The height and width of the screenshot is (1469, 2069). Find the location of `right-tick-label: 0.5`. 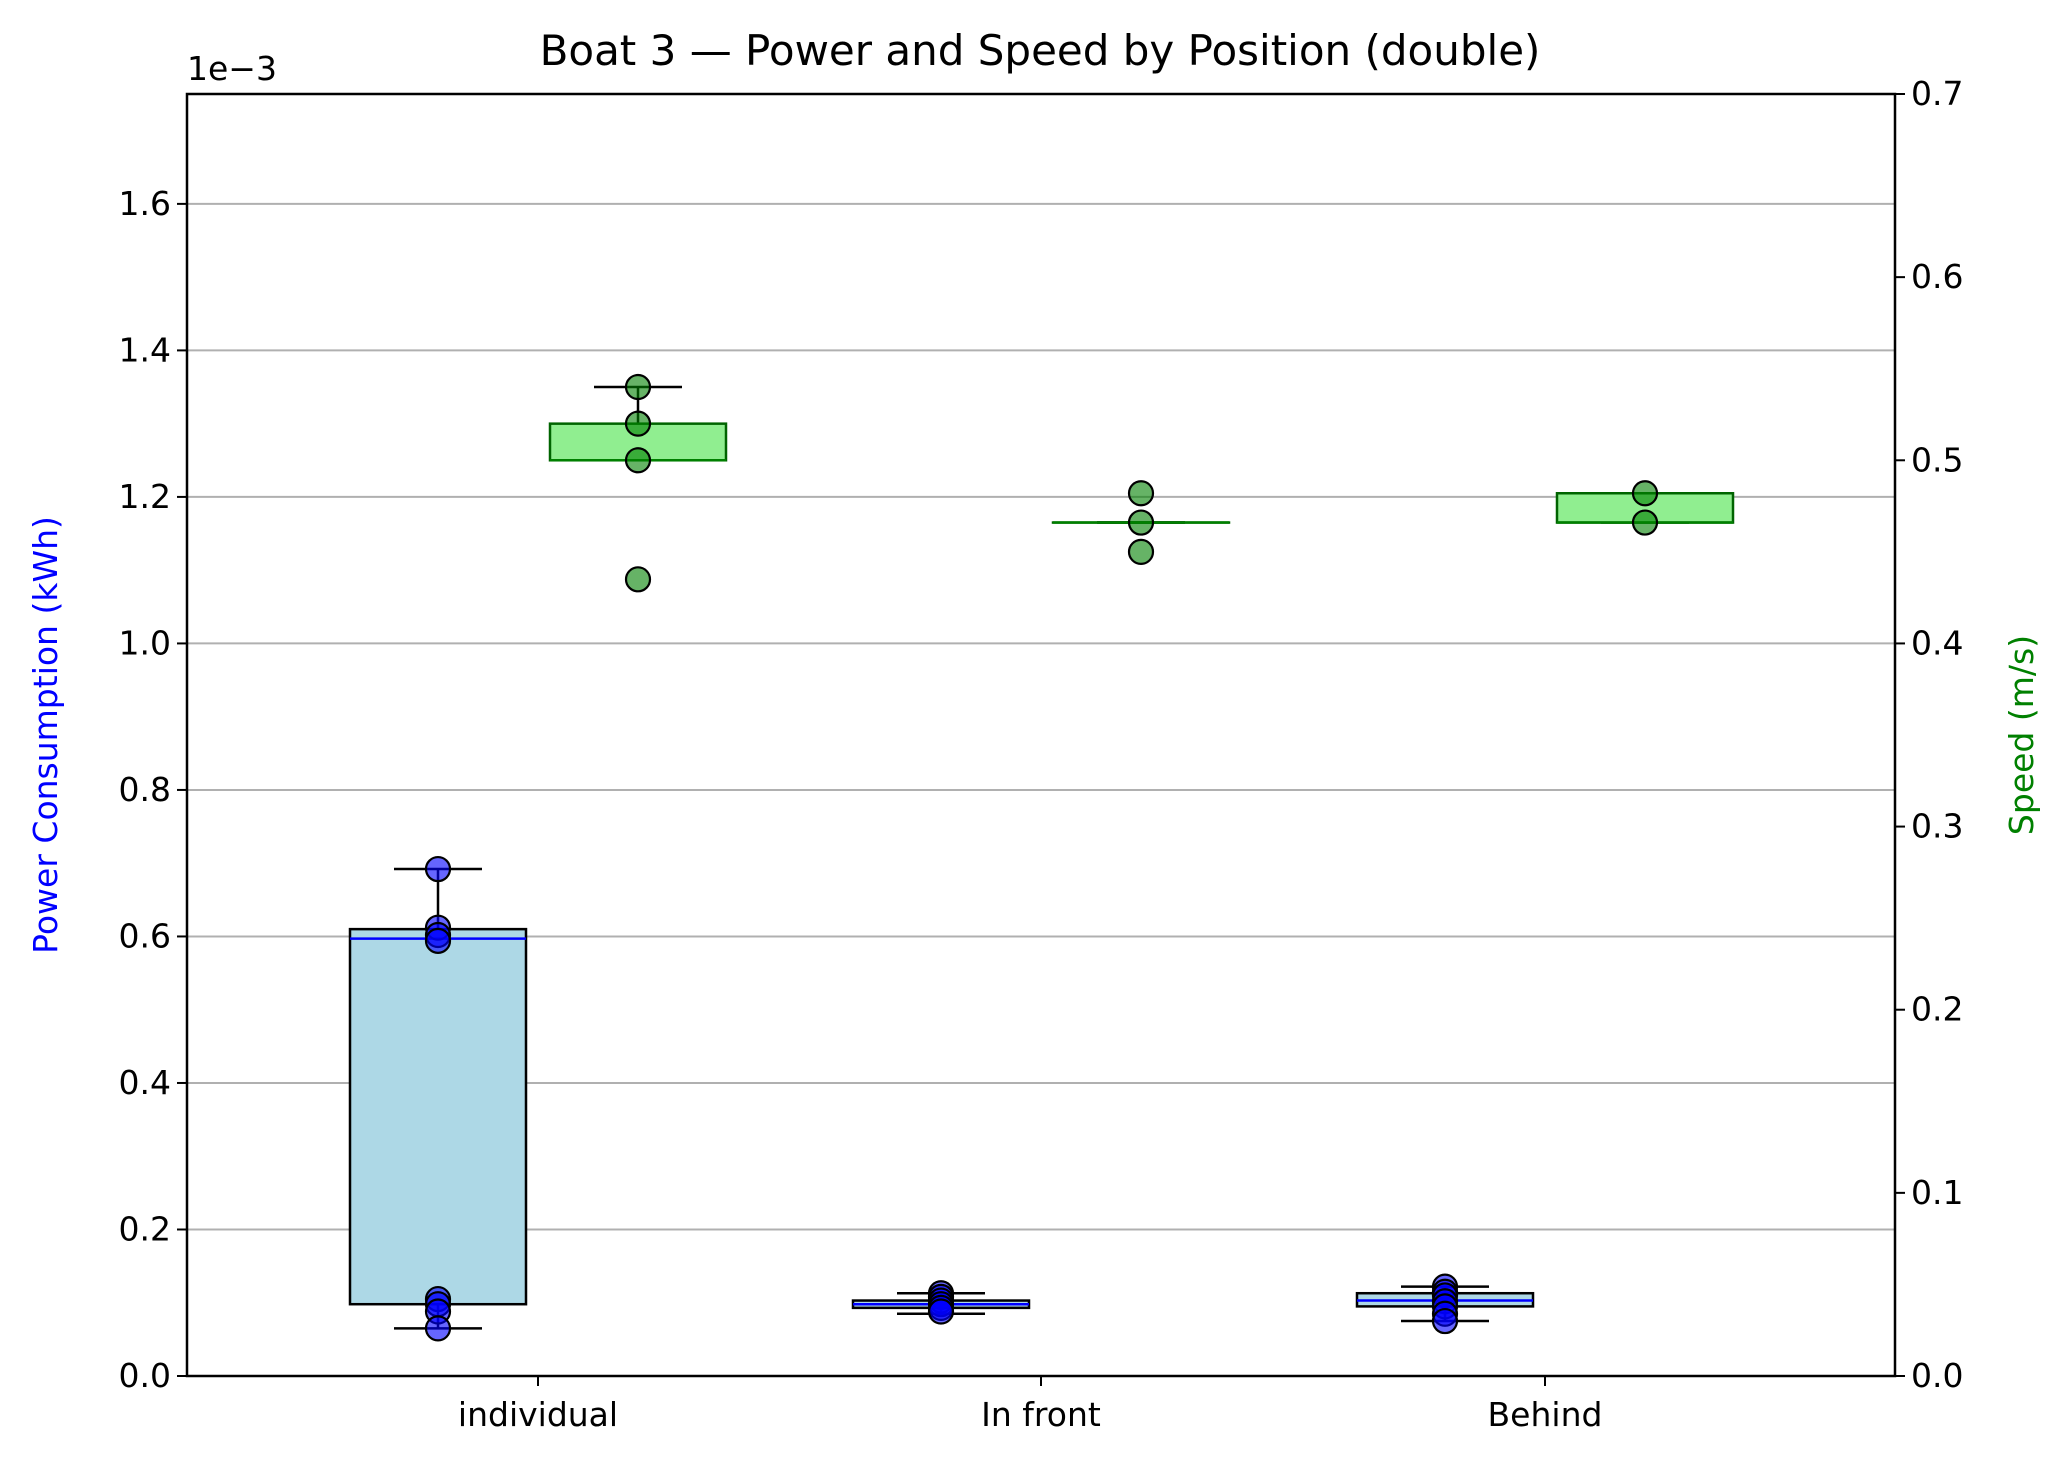

right-tick-label: 0.5 is located at coordinates (1937, 459).